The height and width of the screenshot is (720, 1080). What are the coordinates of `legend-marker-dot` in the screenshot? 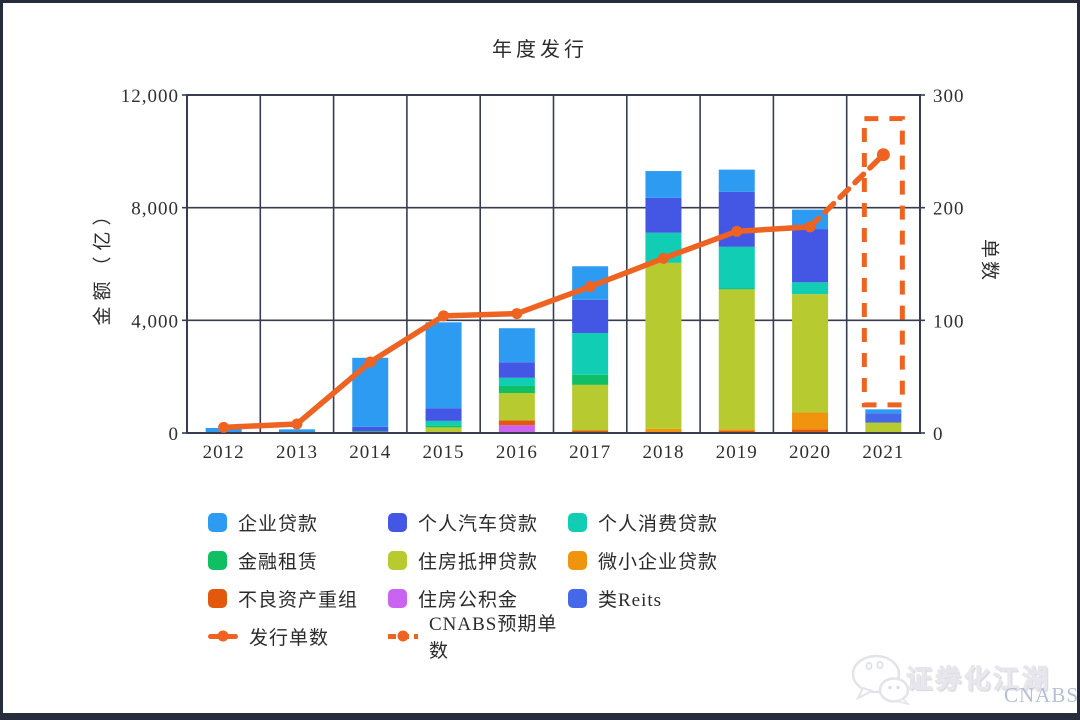 It's located at (223, 636).